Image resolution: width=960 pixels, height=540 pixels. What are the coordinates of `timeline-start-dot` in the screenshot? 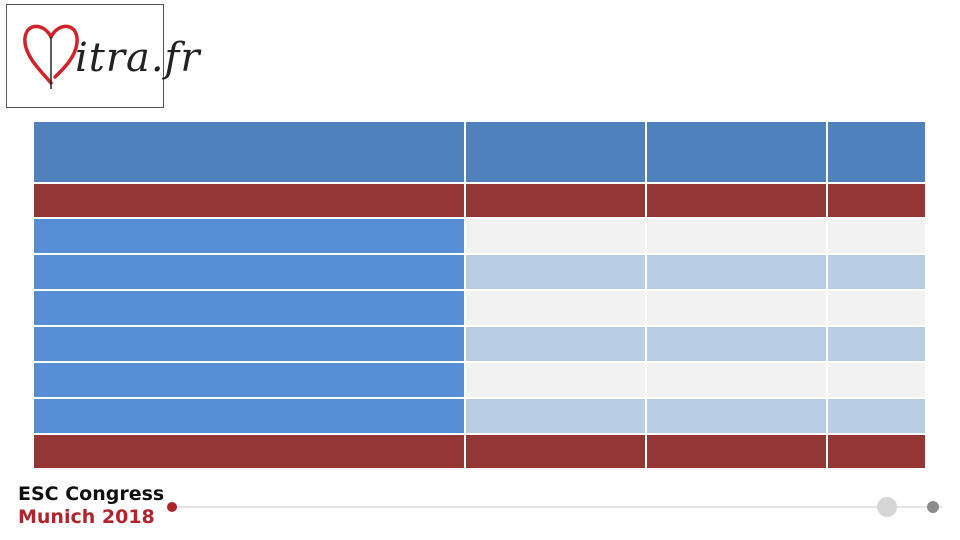 It's located at (172, 507).